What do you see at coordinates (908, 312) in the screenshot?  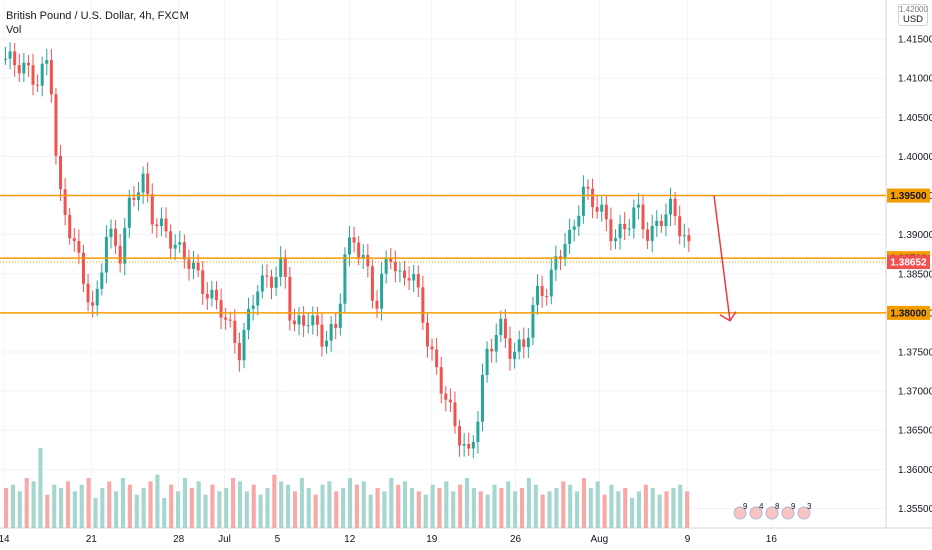 I see `price-level-tag: 1.38000` at bounding box center [908, 312].